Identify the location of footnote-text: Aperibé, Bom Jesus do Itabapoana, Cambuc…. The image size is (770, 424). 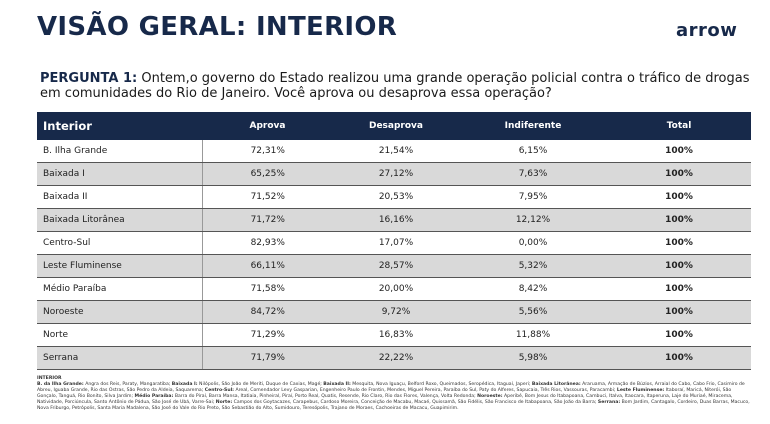
(385, 399).